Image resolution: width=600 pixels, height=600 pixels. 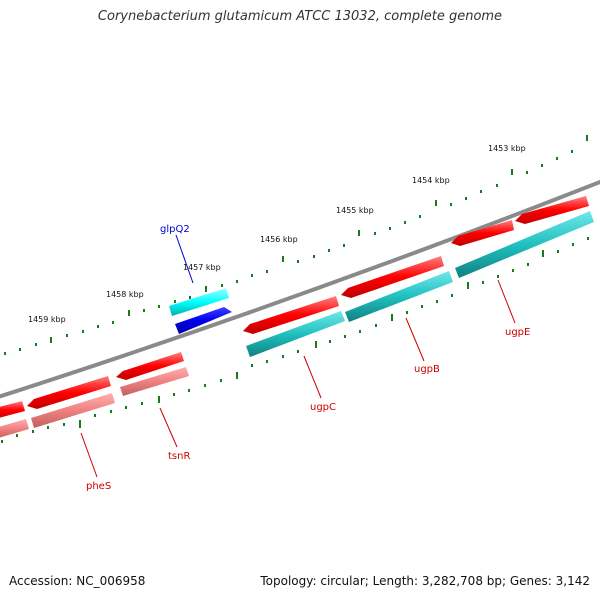 What do you see at coordinates (77, 581) in the screenshot?
I see `accession-label: Accession: NC_006958` at bounding box center [77, 581].